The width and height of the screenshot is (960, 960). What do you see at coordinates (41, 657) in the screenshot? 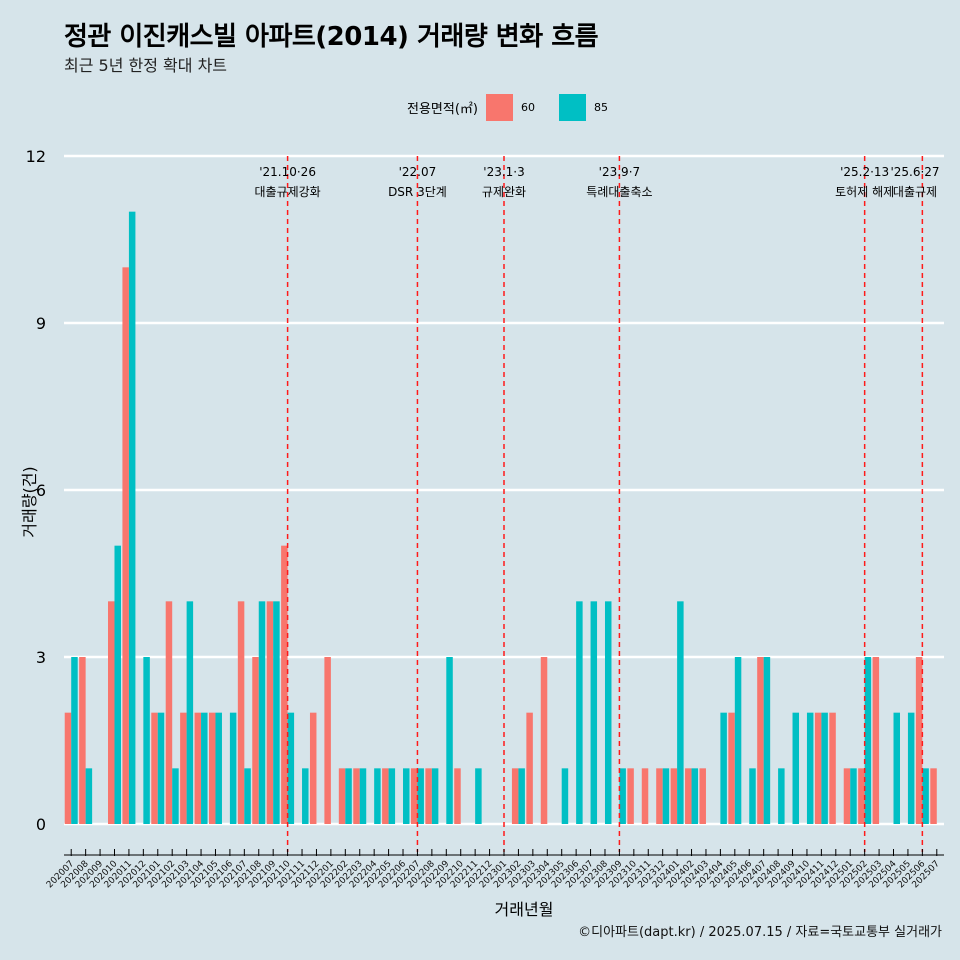
I see `y-tick-label: 3` at bounding box center [41, 657].